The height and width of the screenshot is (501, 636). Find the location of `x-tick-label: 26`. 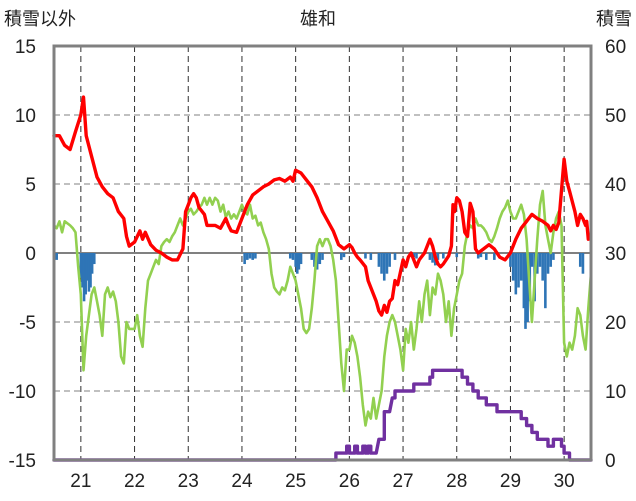

x-tick-label: 26 is located at coordinates (349, 481).